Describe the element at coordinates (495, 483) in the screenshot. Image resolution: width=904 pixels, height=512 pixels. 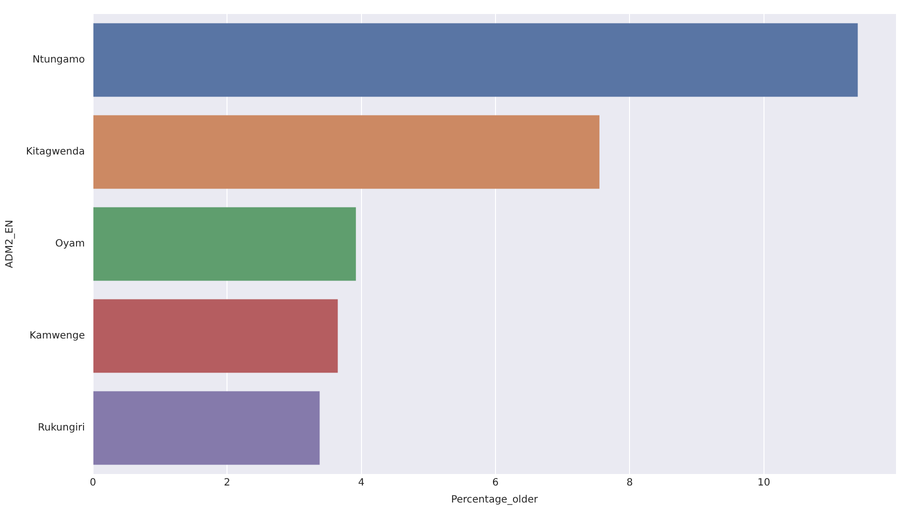
I see `x-tick-label: 6` at that location.